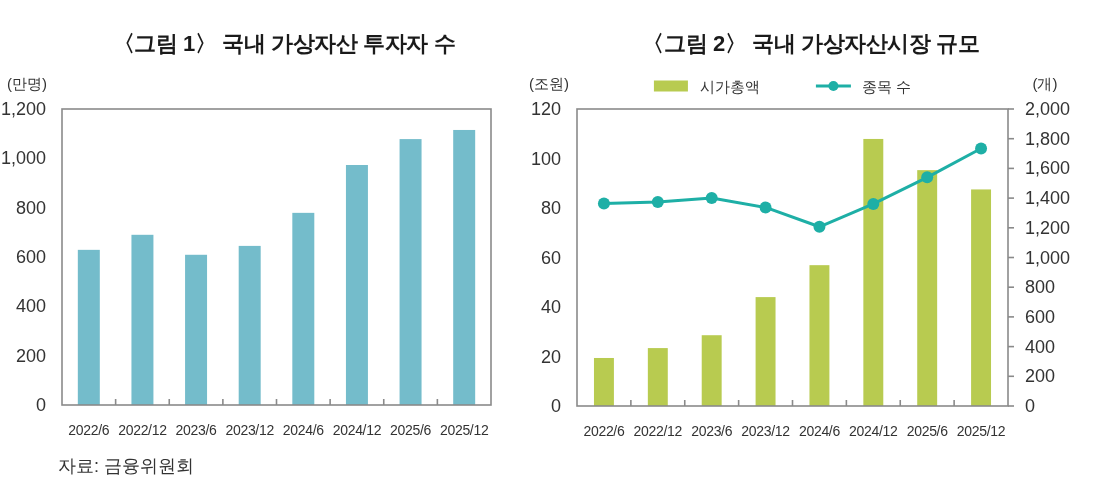 The image size is (1098, 496). What do you see at coordinates (1030, 406) in the screenshot?
I see `y2-tick-label: 0` at bounding box center [1030, 406].